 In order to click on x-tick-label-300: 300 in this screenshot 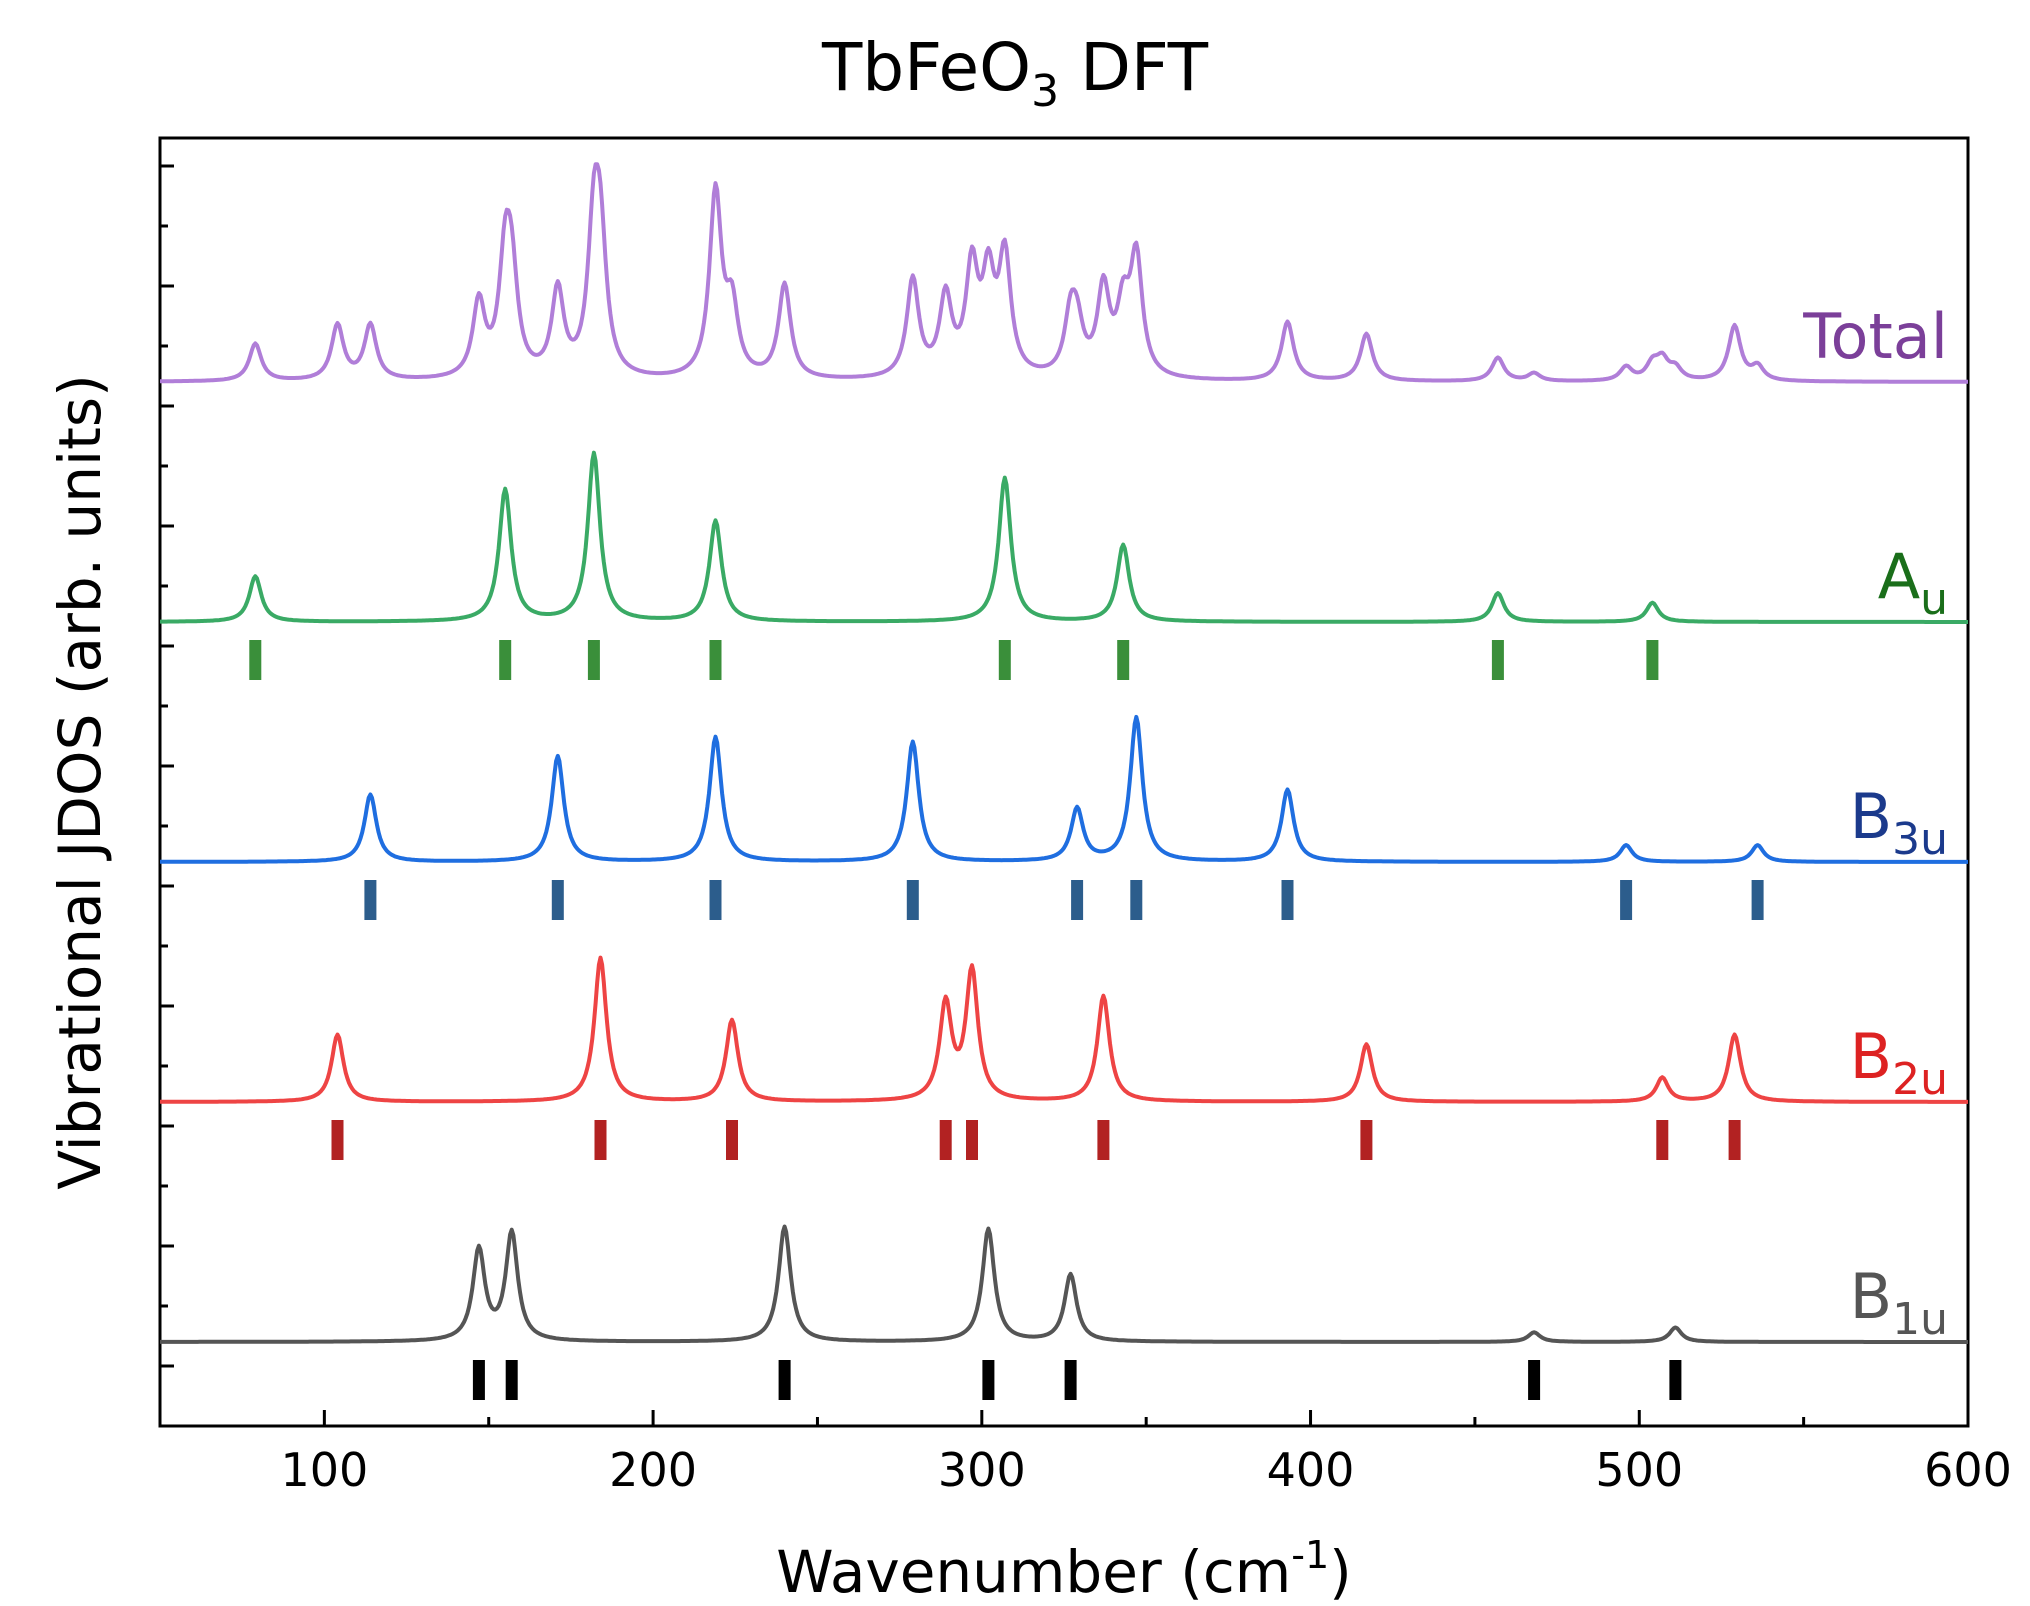, I will do `click(982, 1470)`.